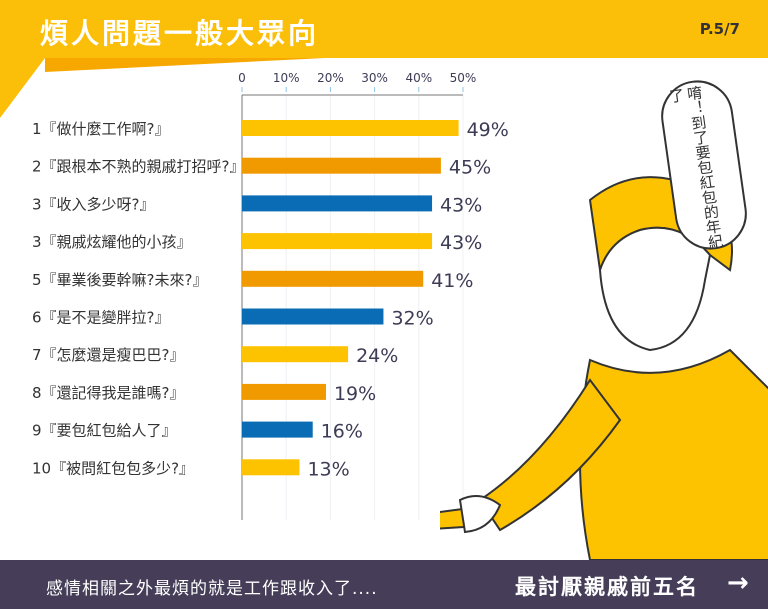 The height and width of the screenshot is (609, 768). I want to click on category-label: 2『跟根本不熟的親戚打招呼?』, so click(138, 167).